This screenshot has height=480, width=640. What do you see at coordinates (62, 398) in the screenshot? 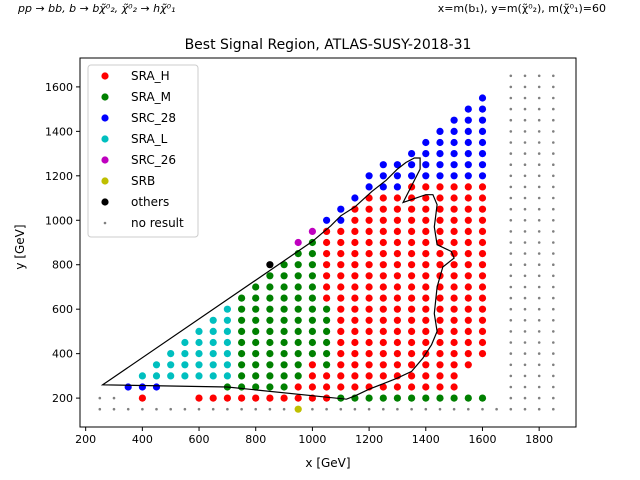
I see `y-tick-label: 200` at bounding box center [62, 398].